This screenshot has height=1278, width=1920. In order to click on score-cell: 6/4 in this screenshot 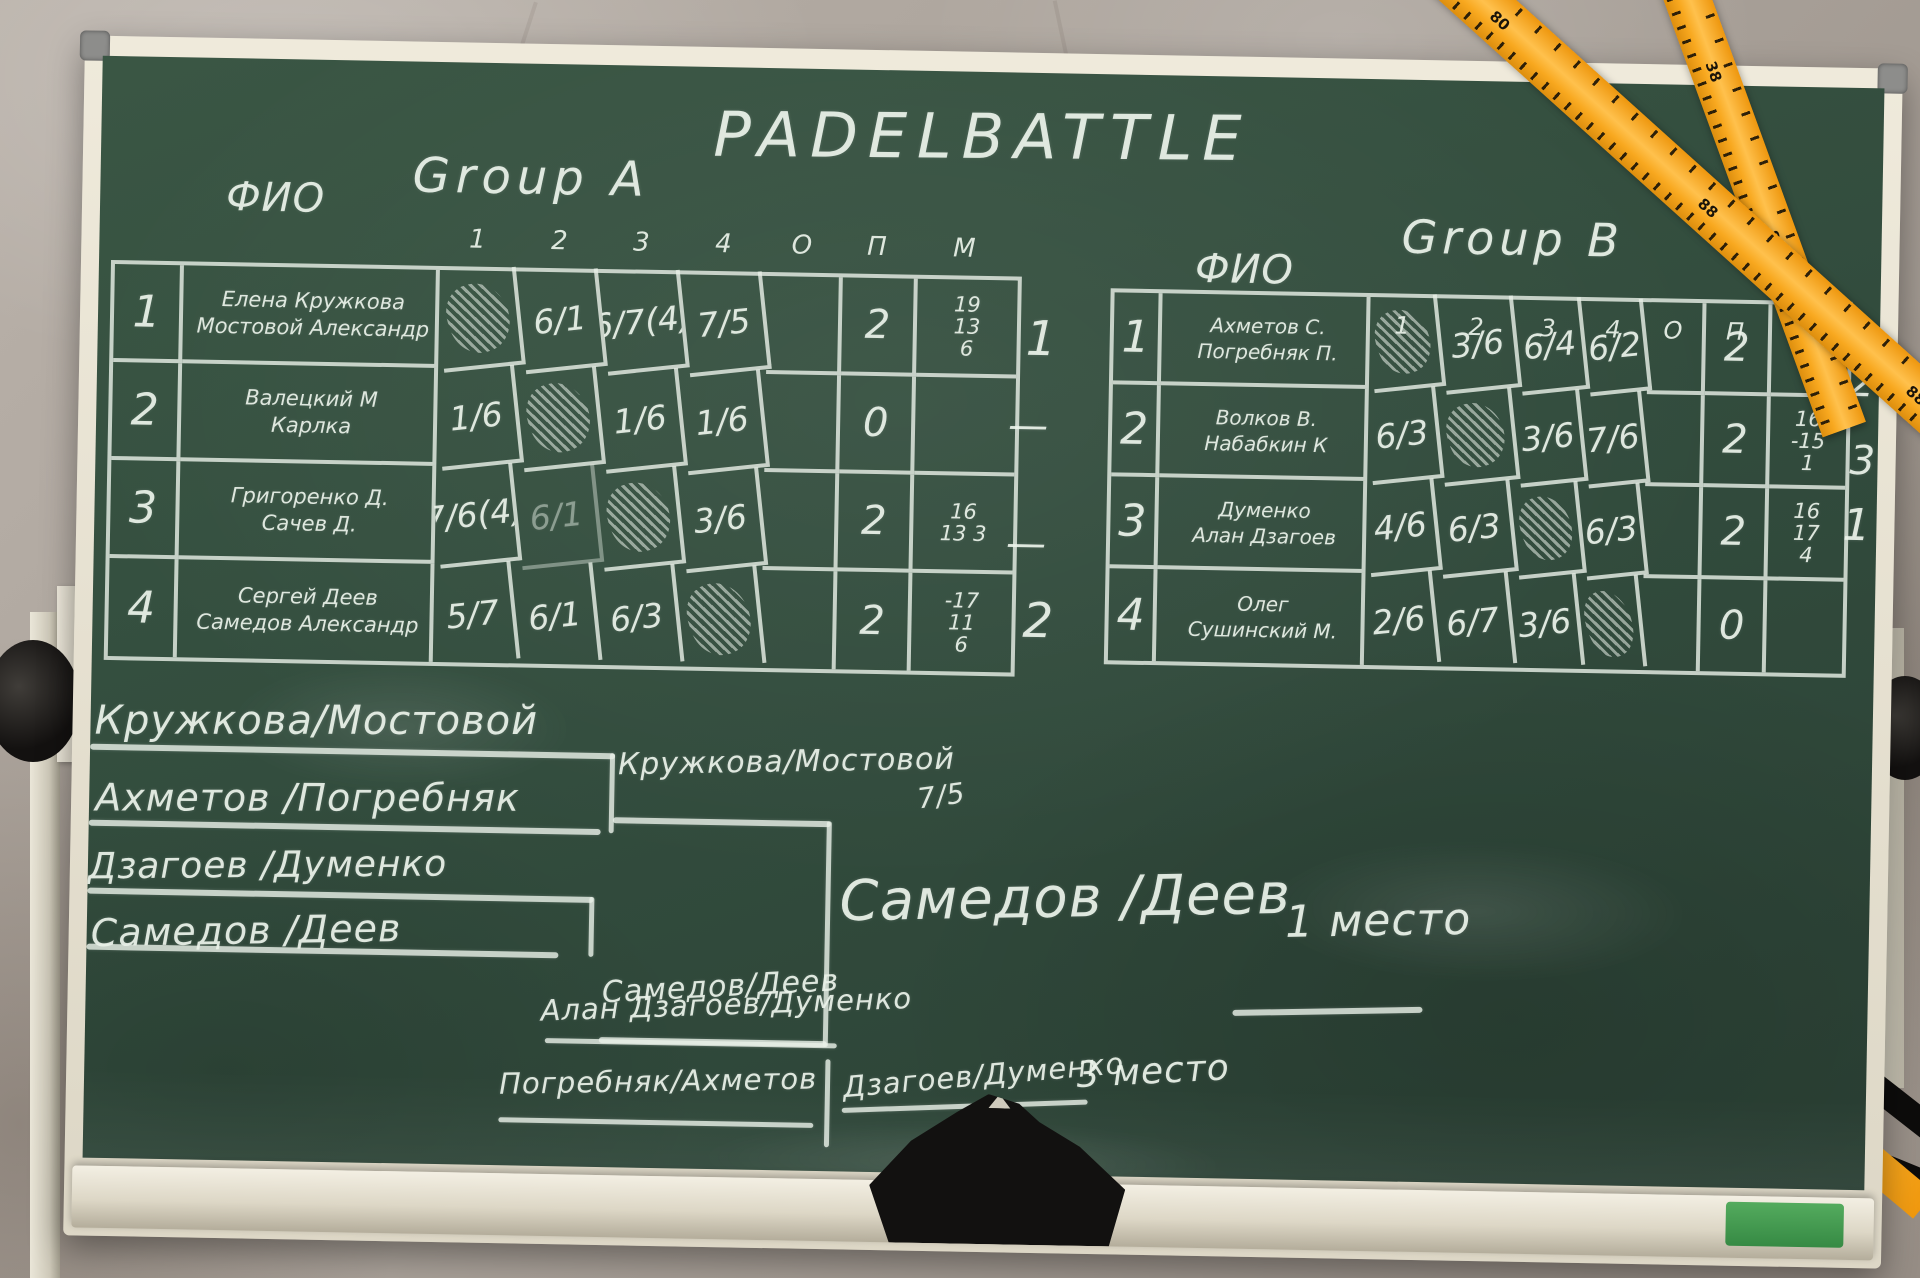, I will do `click(1552, 346)`.